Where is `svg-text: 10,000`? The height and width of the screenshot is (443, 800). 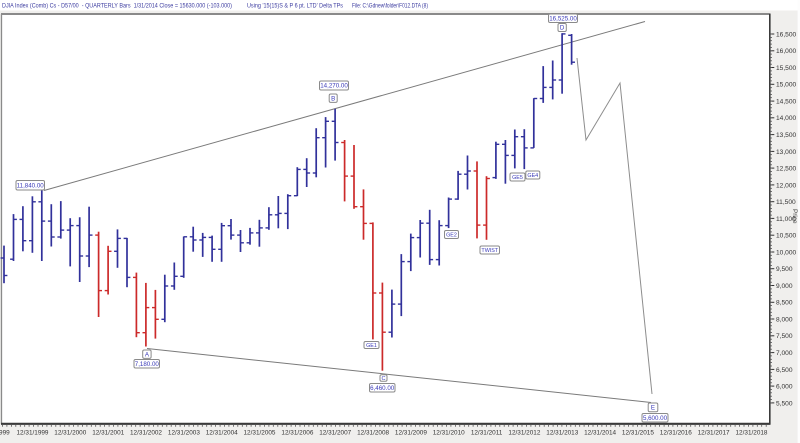 svg-text: 10,000 is located at coordinates (786, 252).